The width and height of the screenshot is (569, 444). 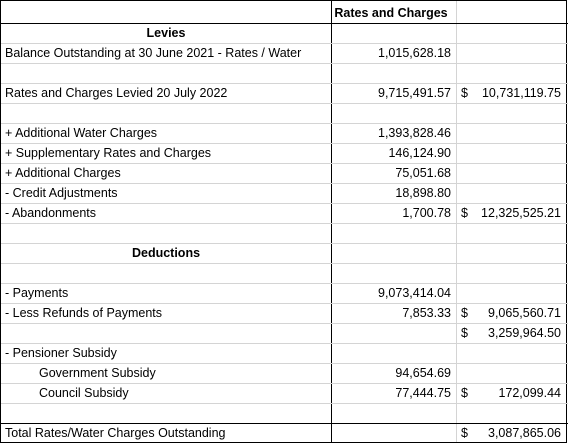 What do you see at coordinates (61, 353) in the screenshot?
I see `pensioner-label: - Pensioner Subsidy` at bounding box center [61, 353].